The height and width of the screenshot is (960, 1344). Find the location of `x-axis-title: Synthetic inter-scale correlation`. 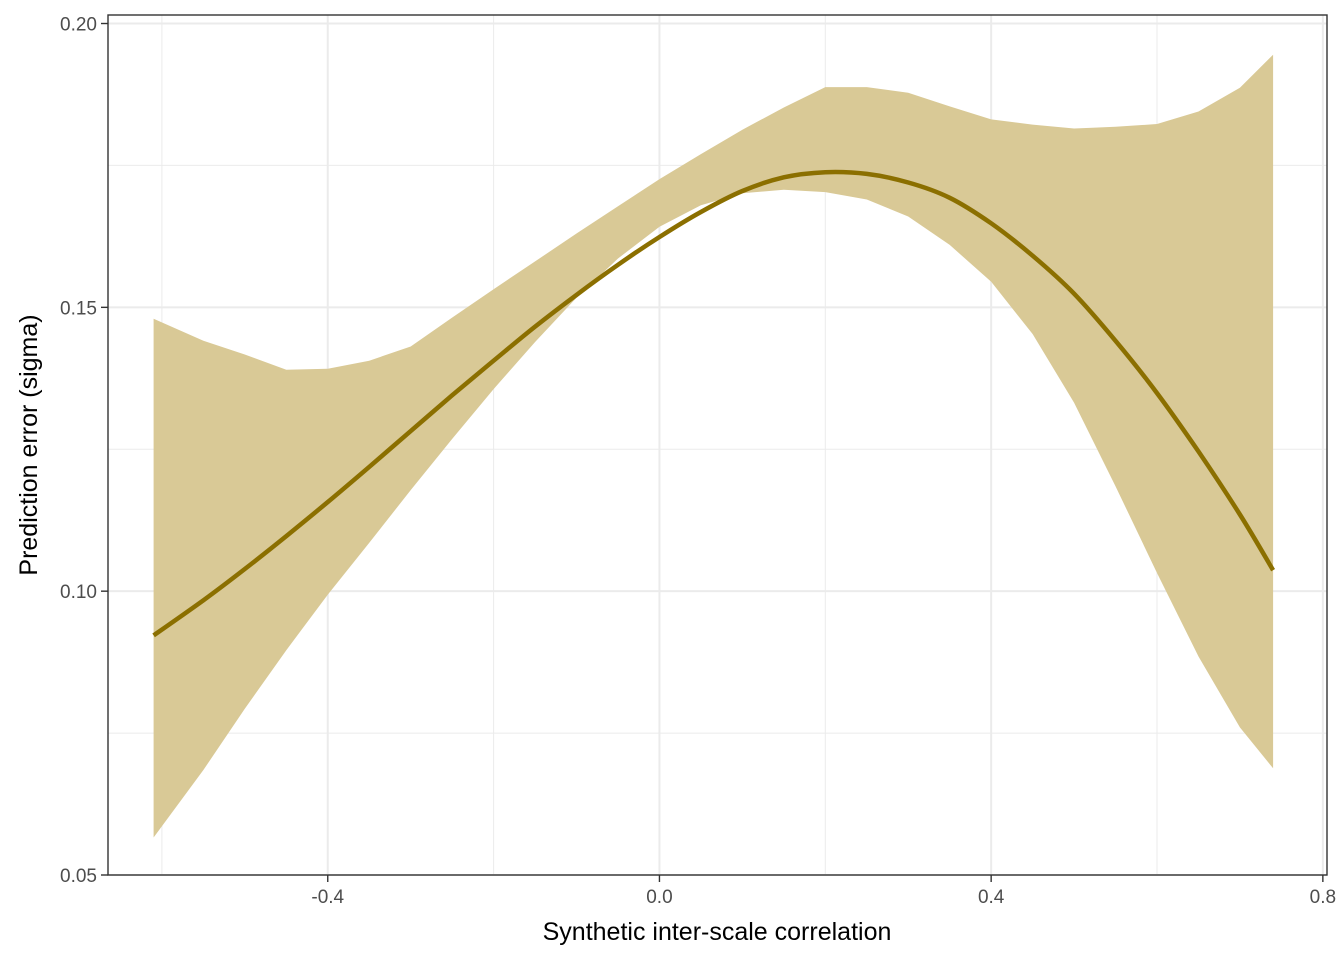

x-axis-title: Synthetic inter-scale correlation is located at coordinates (717, 932).